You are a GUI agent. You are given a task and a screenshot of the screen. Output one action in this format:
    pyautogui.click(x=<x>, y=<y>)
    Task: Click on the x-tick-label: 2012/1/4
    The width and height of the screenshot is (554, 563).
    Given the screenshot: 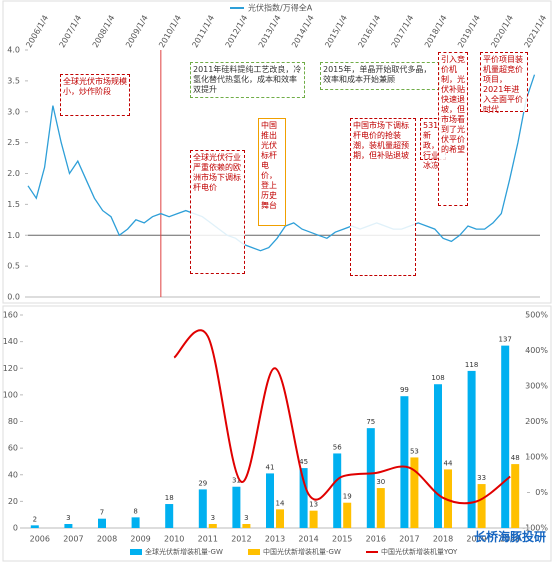 What is the action you would take?
    pyautogui.click(x=237, y=32)
    